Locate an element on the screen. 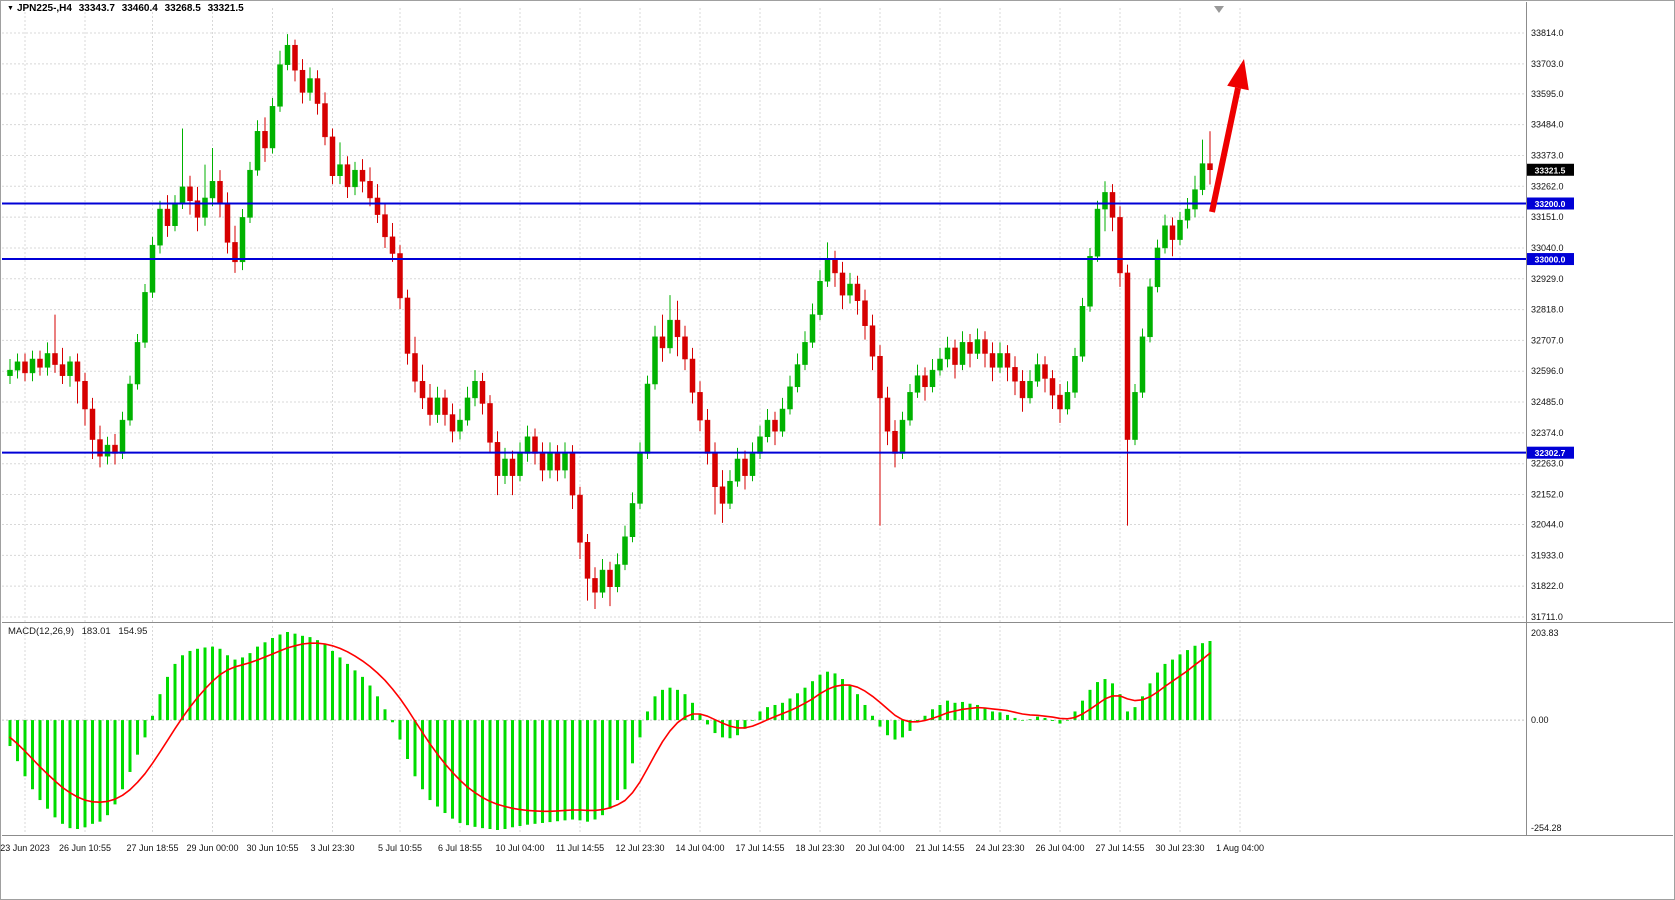 This screenshot has width=1675, height=900. svg-text: 33200.0 is located at coordinates (1550, 204).